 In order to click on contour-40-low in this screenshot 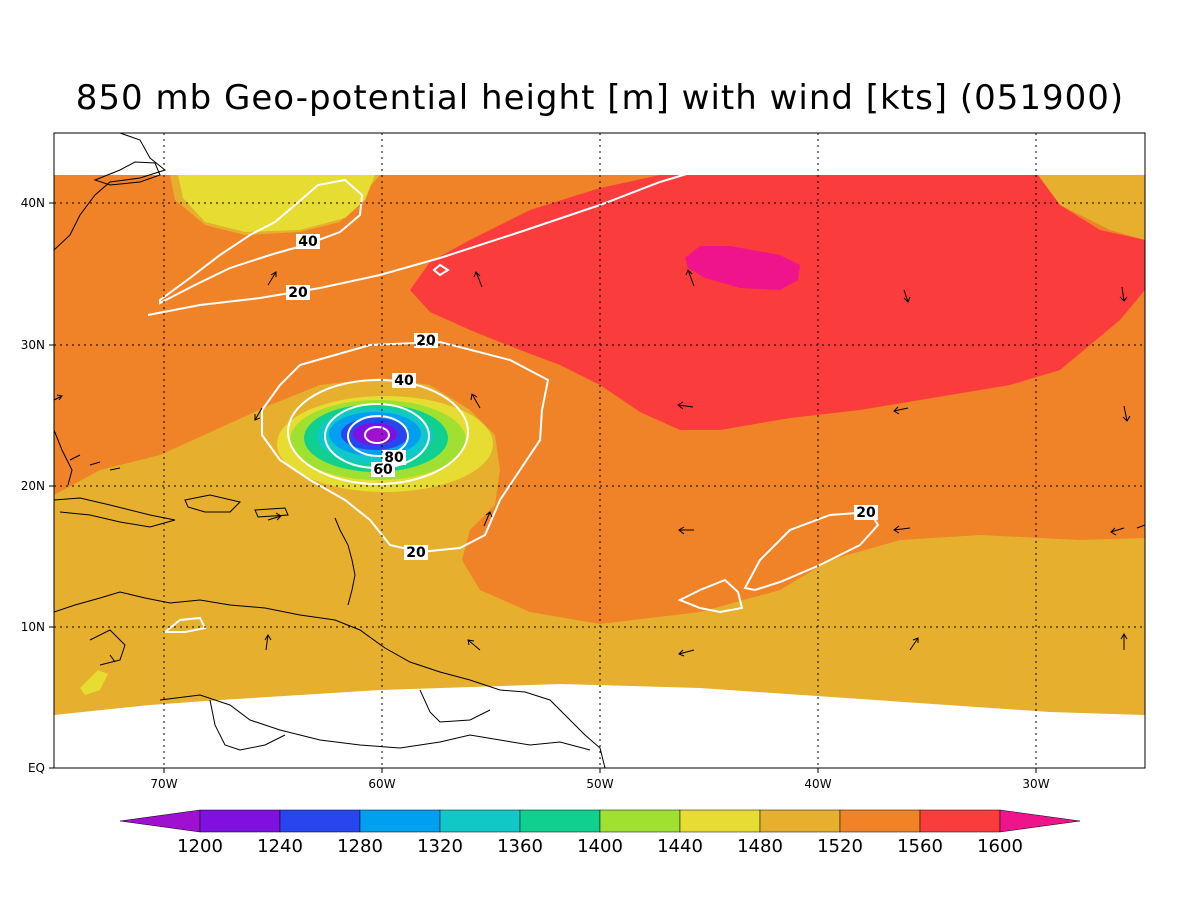, I will do `click(378, 432)`.